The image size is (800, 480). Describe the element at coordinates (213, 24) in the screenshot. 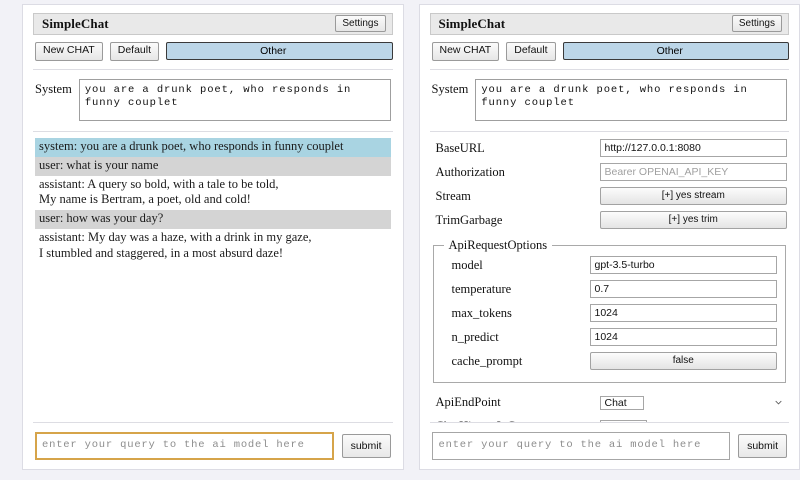

I see `panel-header-left: SimpleChat Settings` at that location.